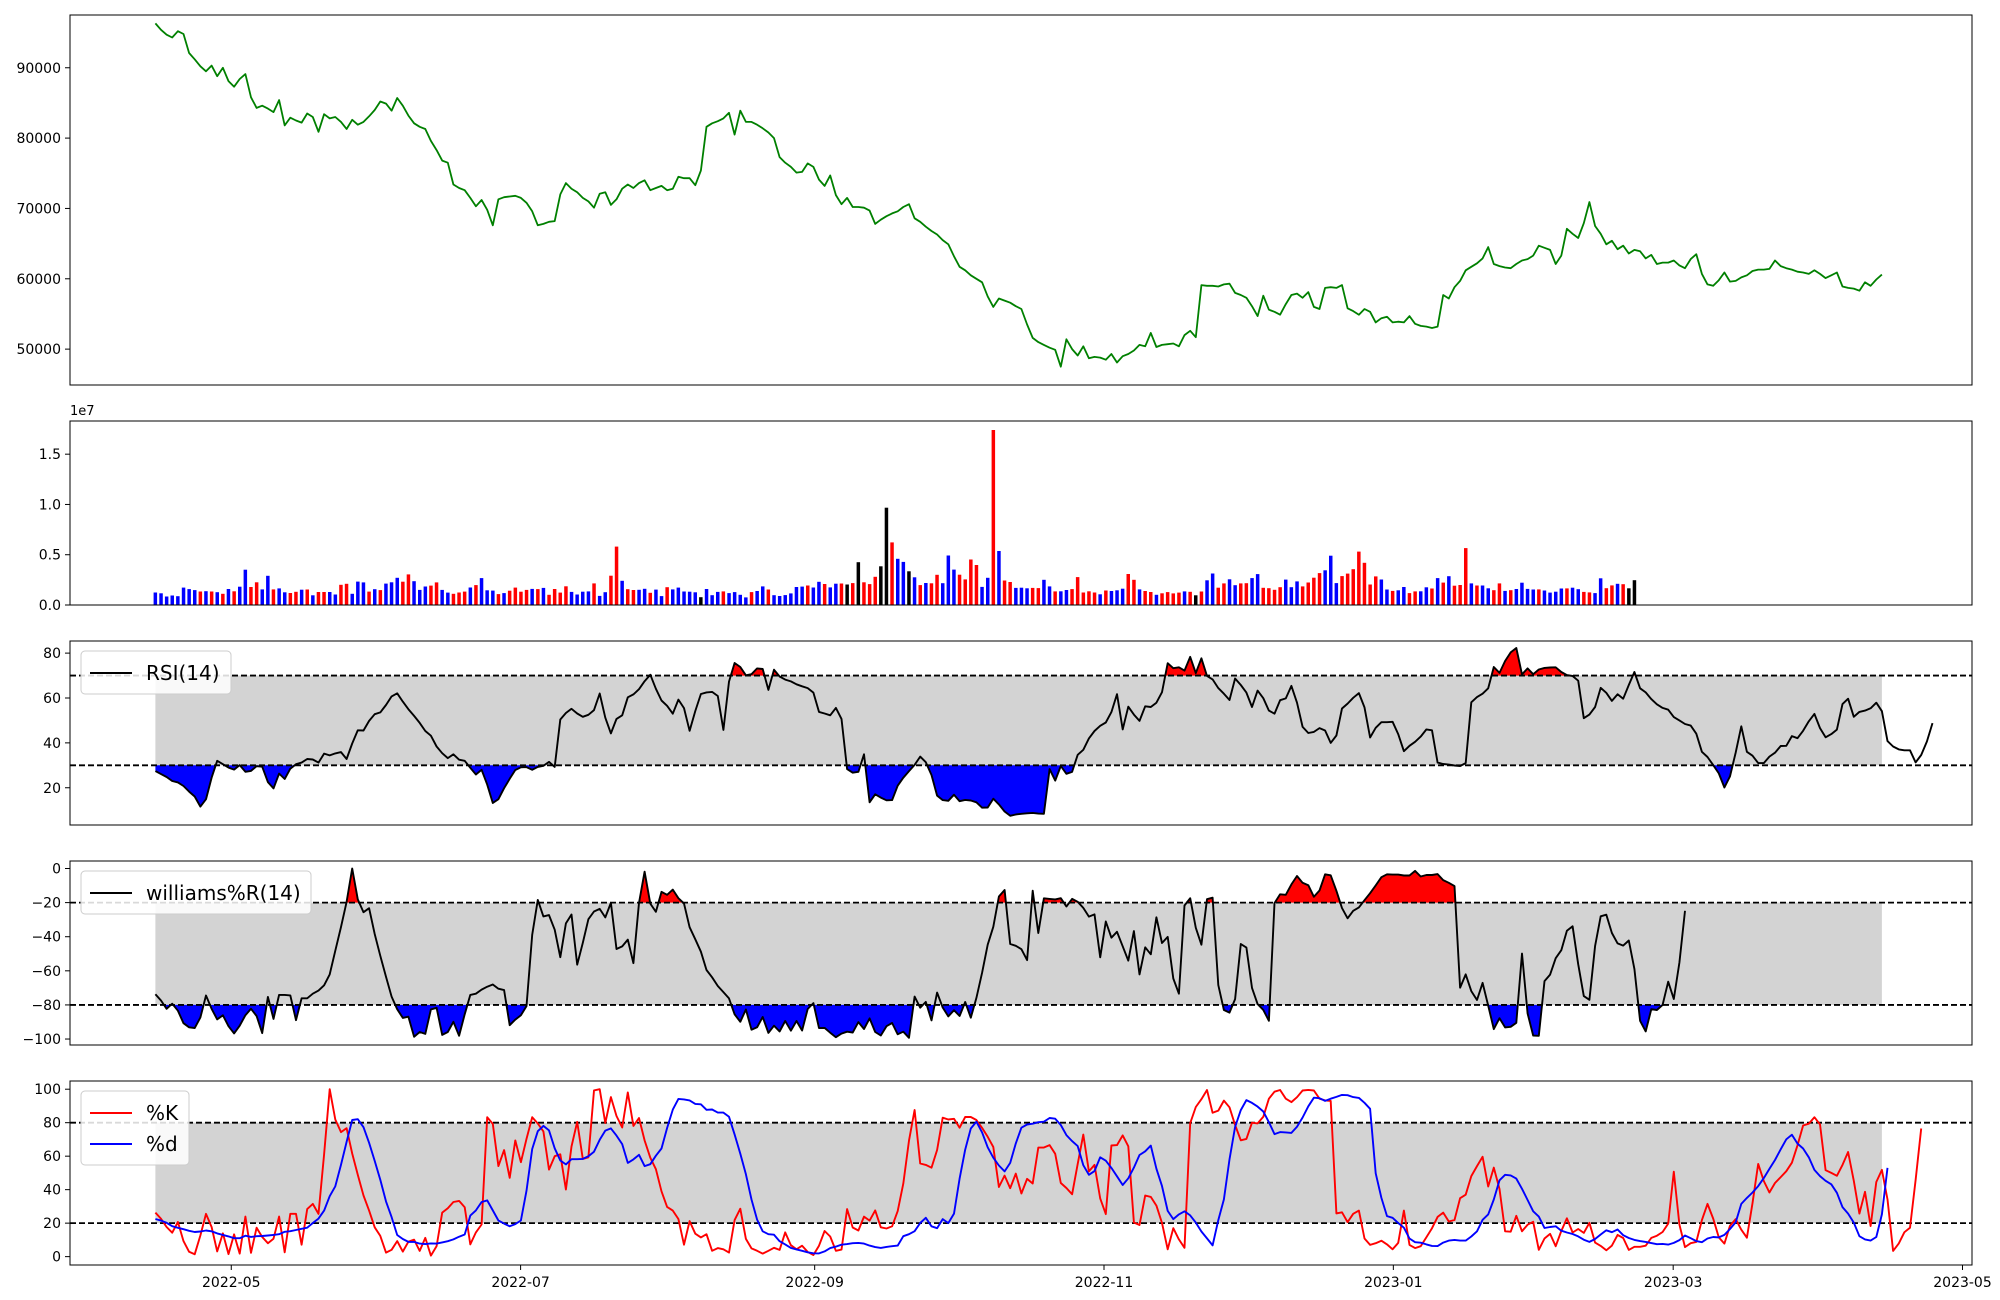 This screenshot has width=2000, height=1300. What do you see at coordinates (231, 1283) in the screenshot?
I see `x-tick-label: 2022-05` at bounding box center [231, 1283].